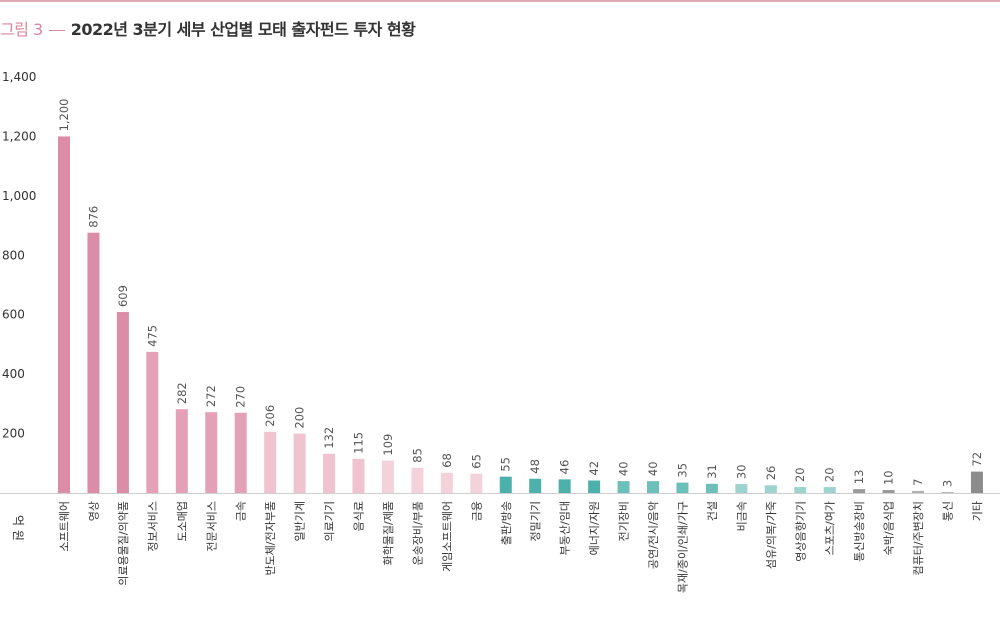 The image size is (1000, 618). I want to click on y-tick-label: 400, so click(13, 374).